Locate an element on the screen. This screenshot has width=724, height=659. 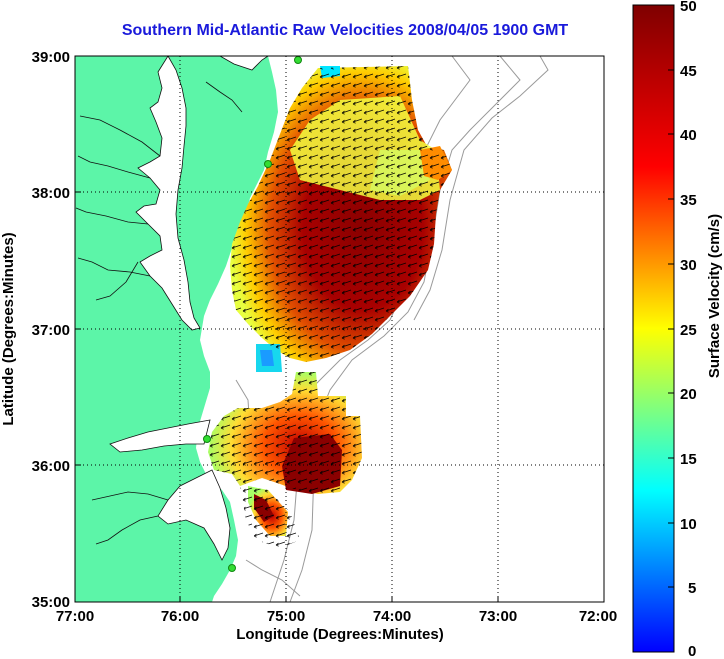
colorbar-tick-label: 30 is located at coordinates (688, 265).